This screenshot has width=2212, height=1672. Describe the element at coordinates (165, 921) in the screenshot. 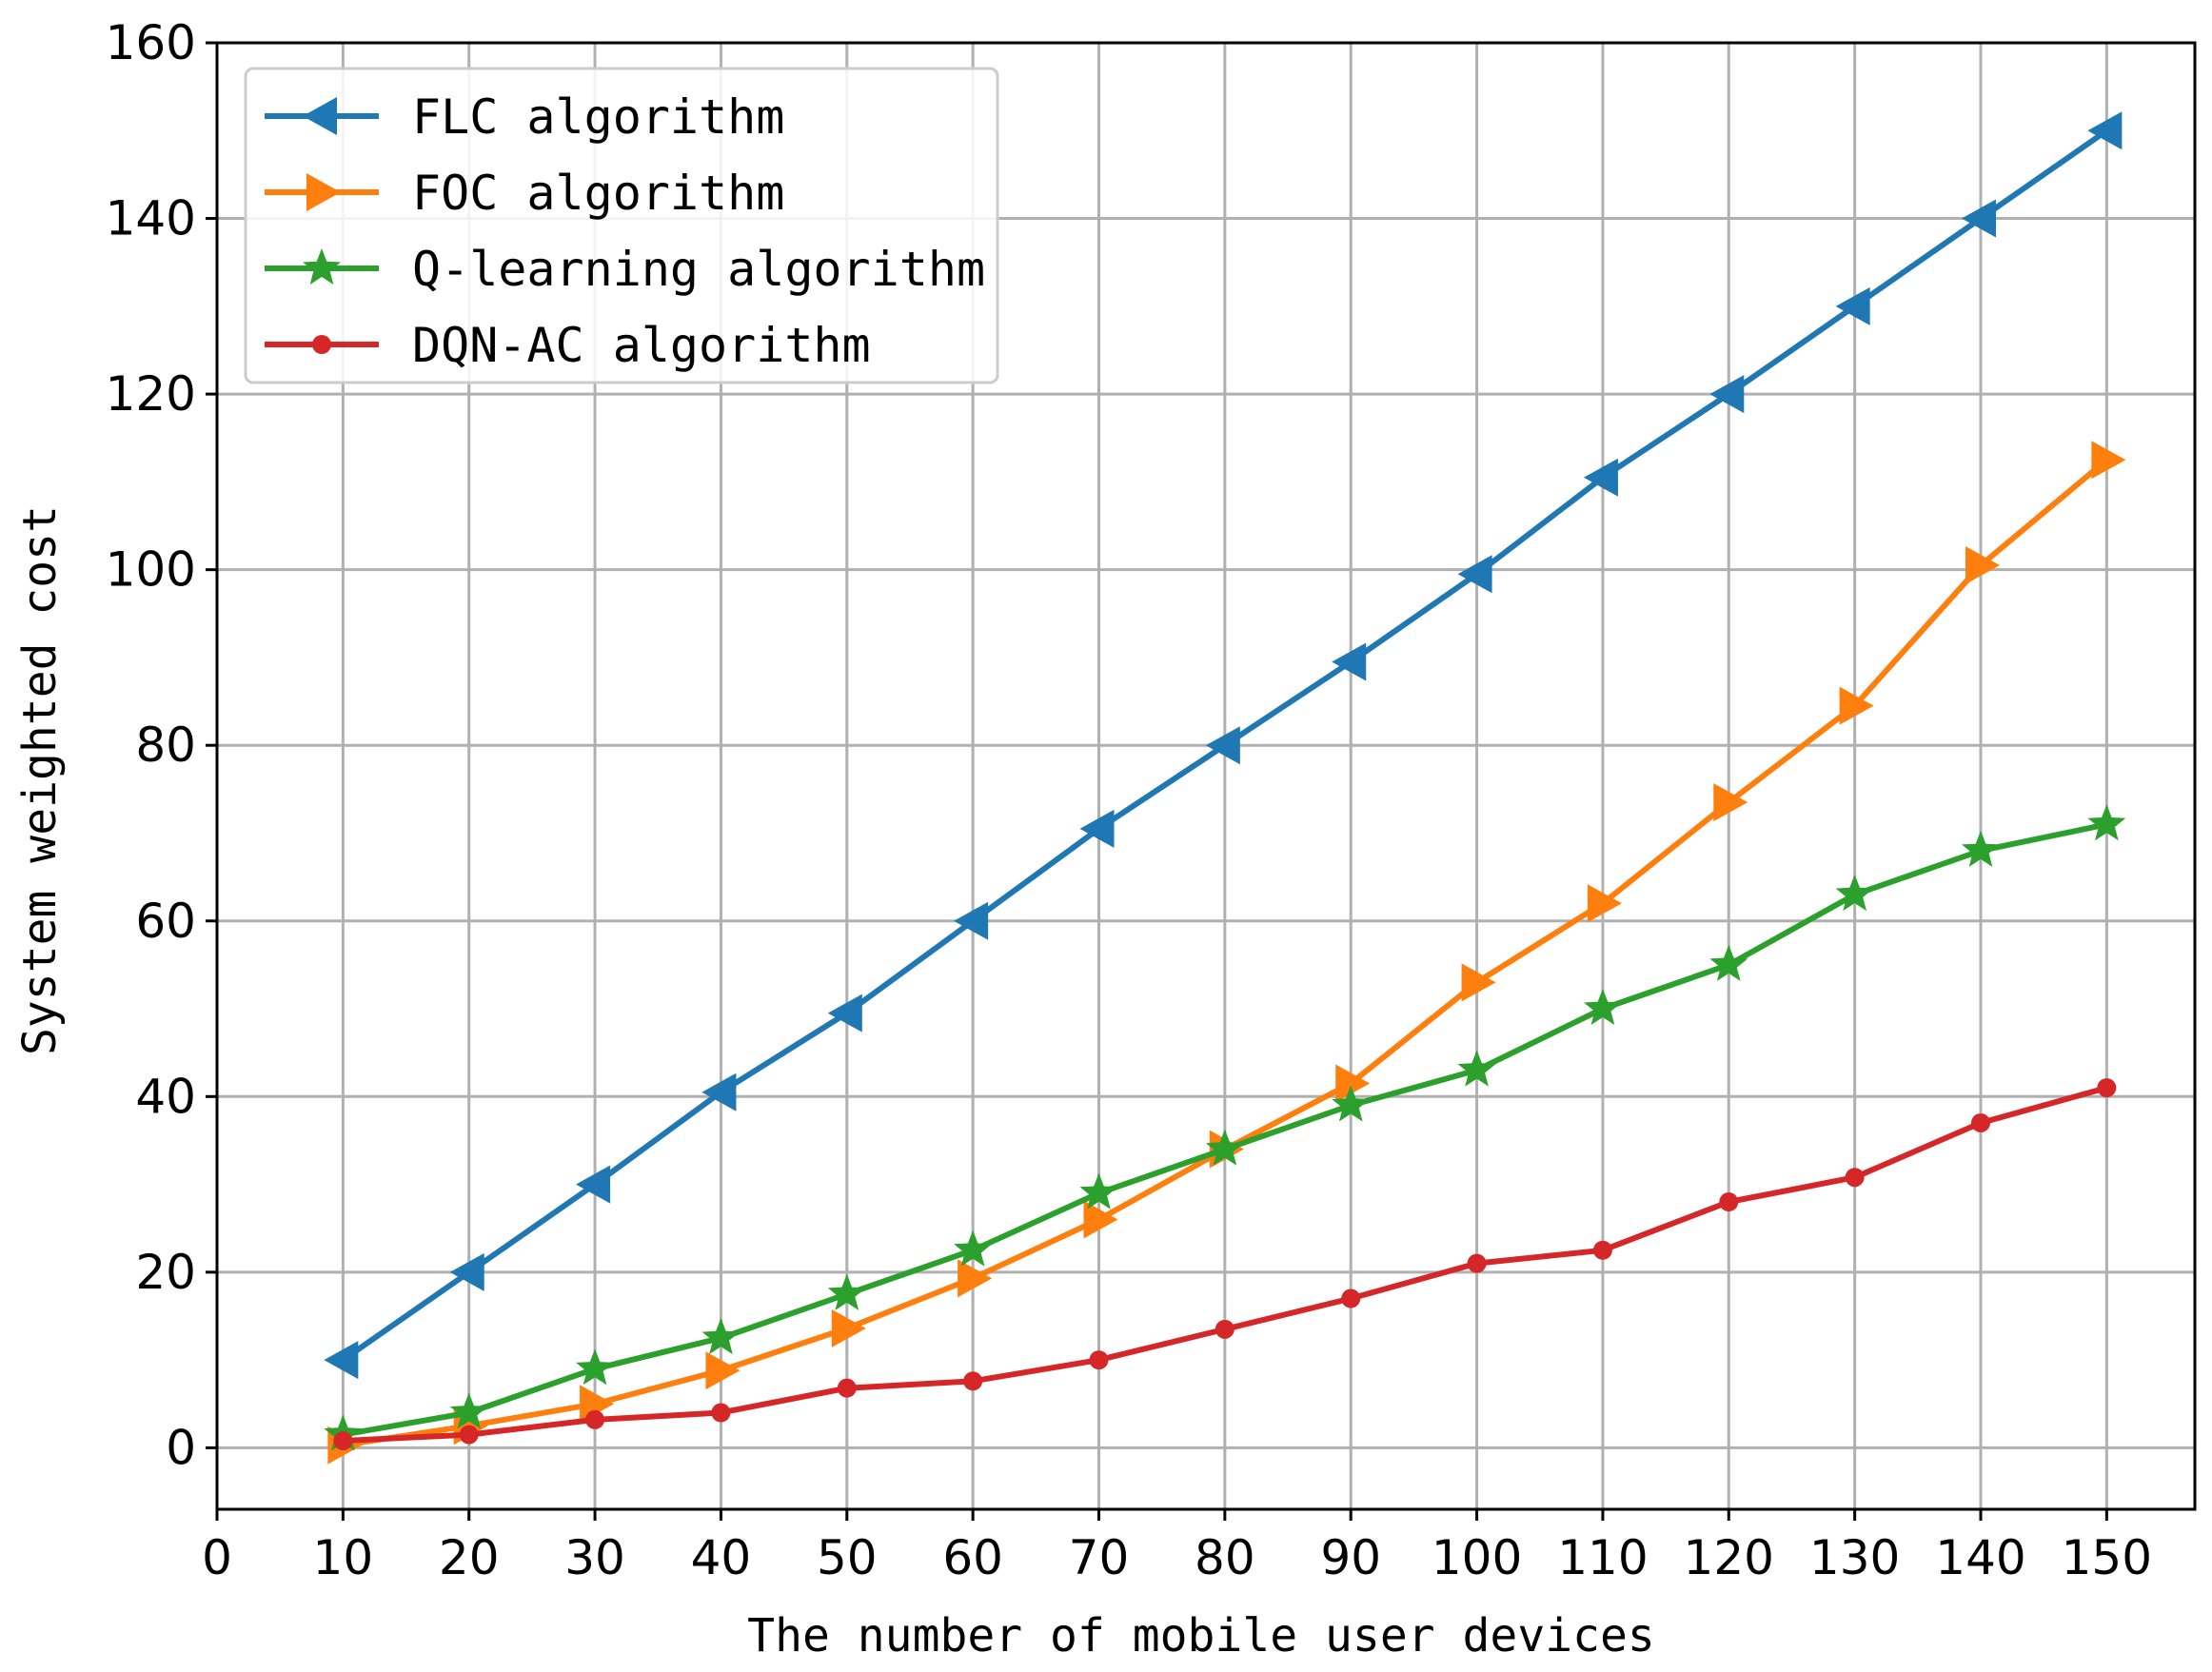

I see `y-tick-label: 60` at that location.